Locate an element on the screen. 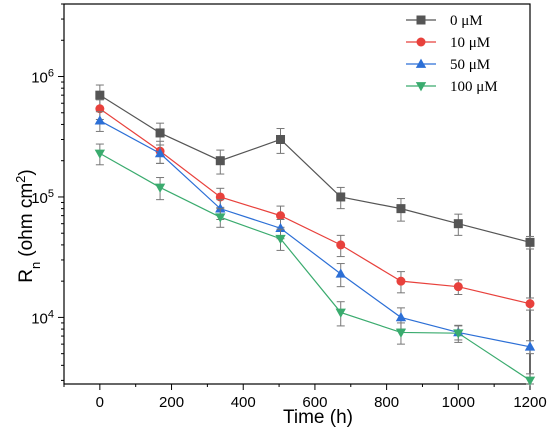 This screenshot has width=550, height=433. y-axis-title-close: ) is located at coordinates (26, 172).